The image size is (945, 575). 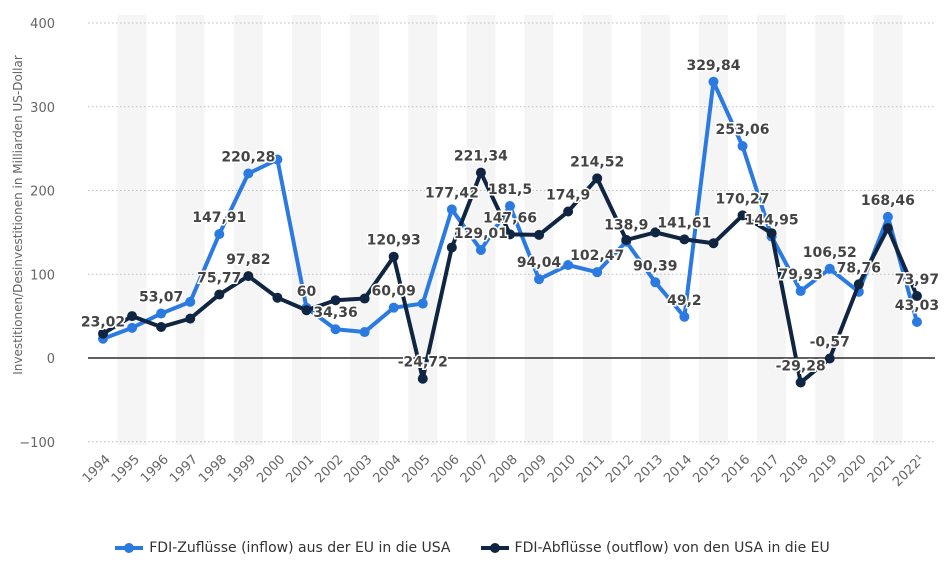 What do you see at coordinates (917, 306) in the screenshot?
I see `data-label: 43,03` at bounding box center [917, 306].